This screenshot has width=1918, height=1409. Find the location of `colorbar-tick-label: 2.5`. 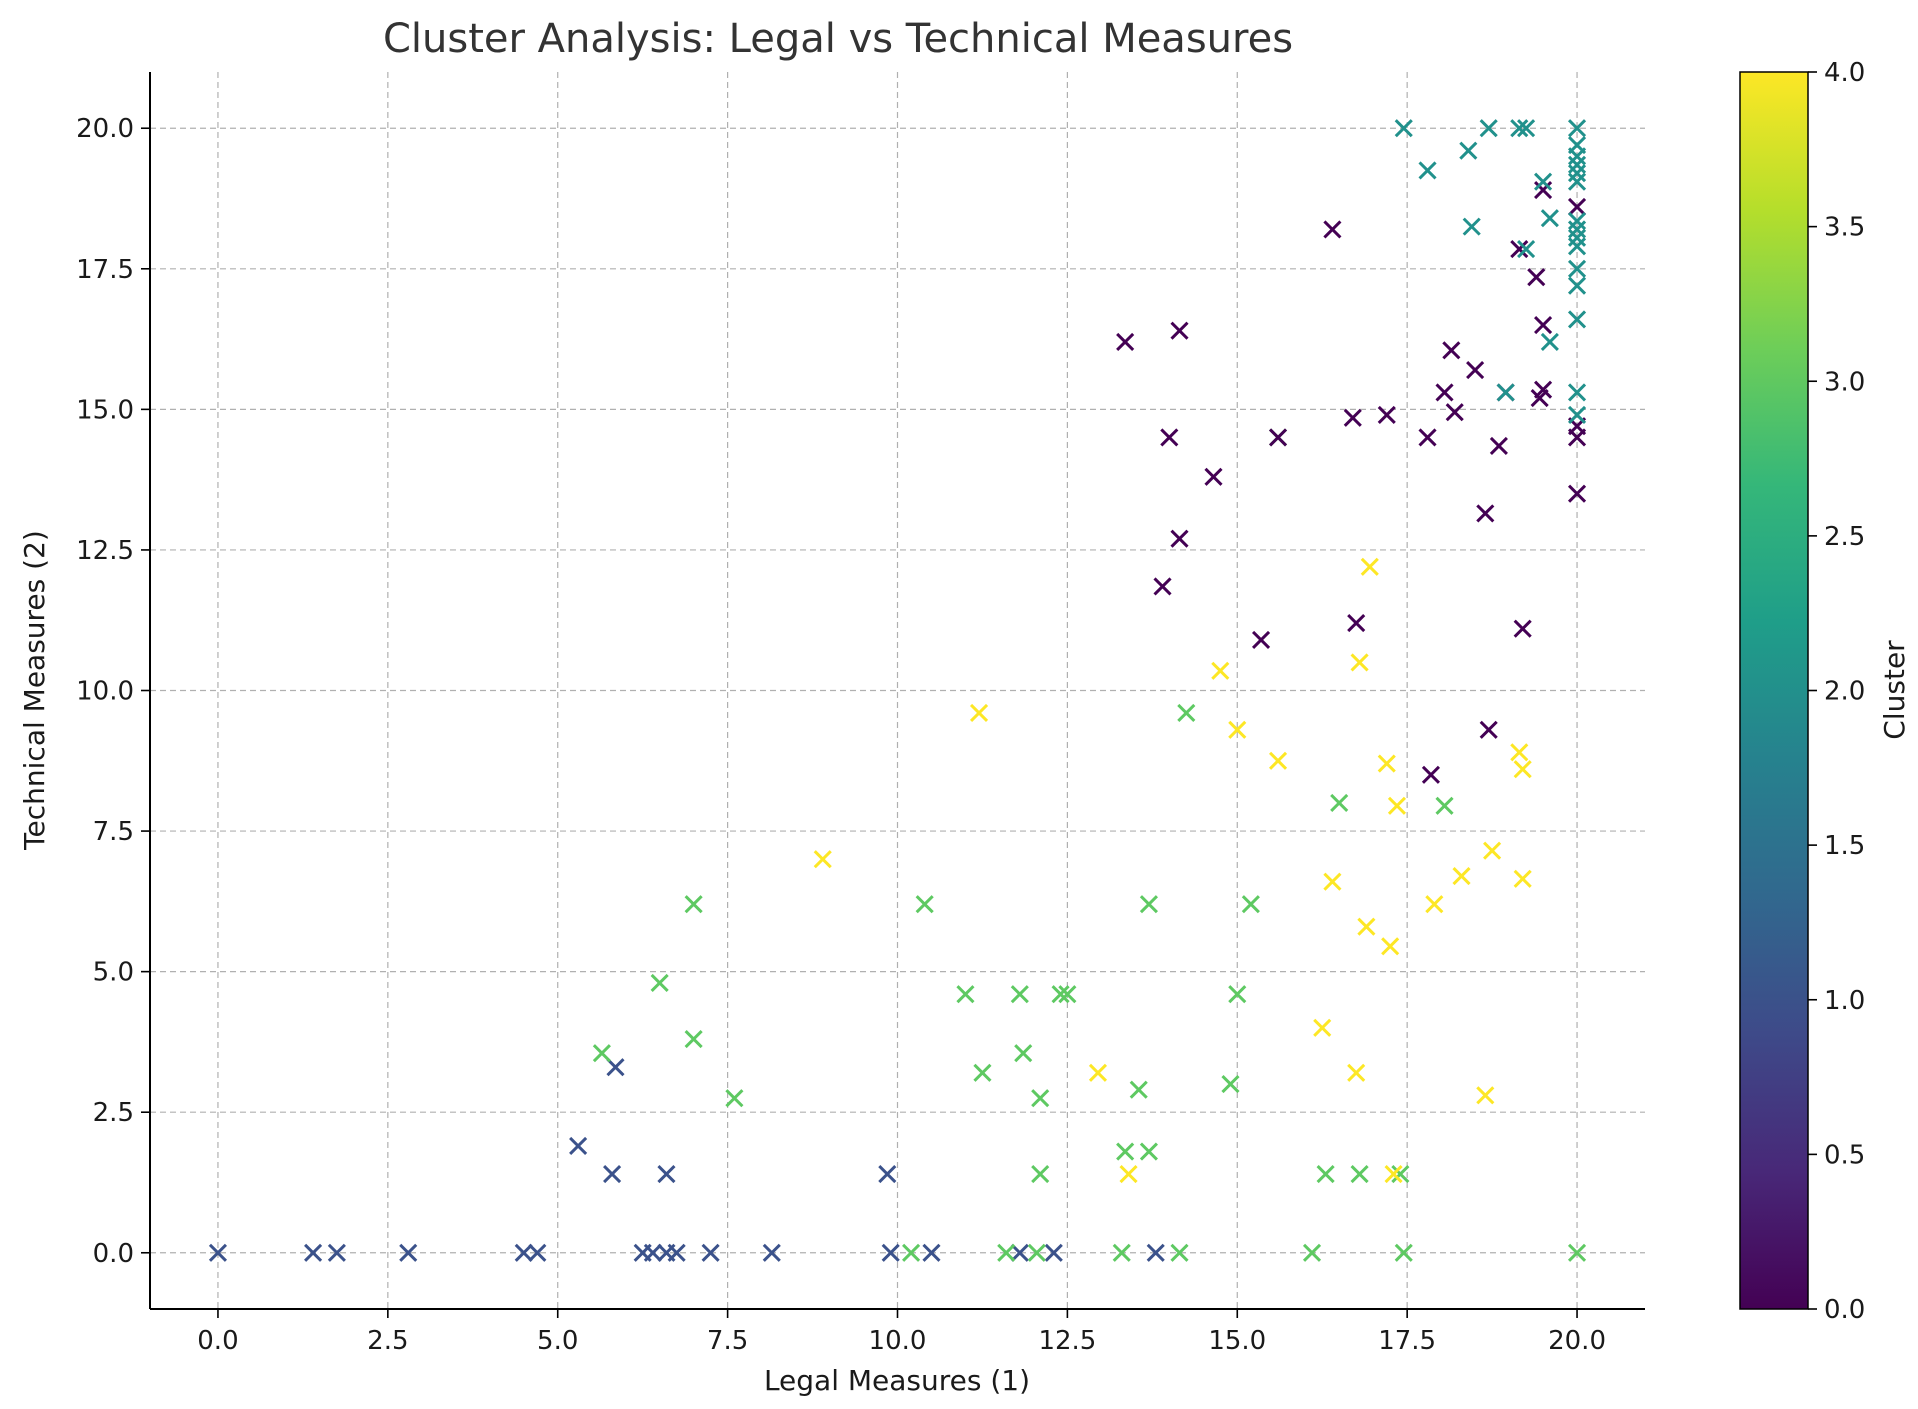

colorbar-tick-label: 2.5 is located at coordinates (1844, 537).